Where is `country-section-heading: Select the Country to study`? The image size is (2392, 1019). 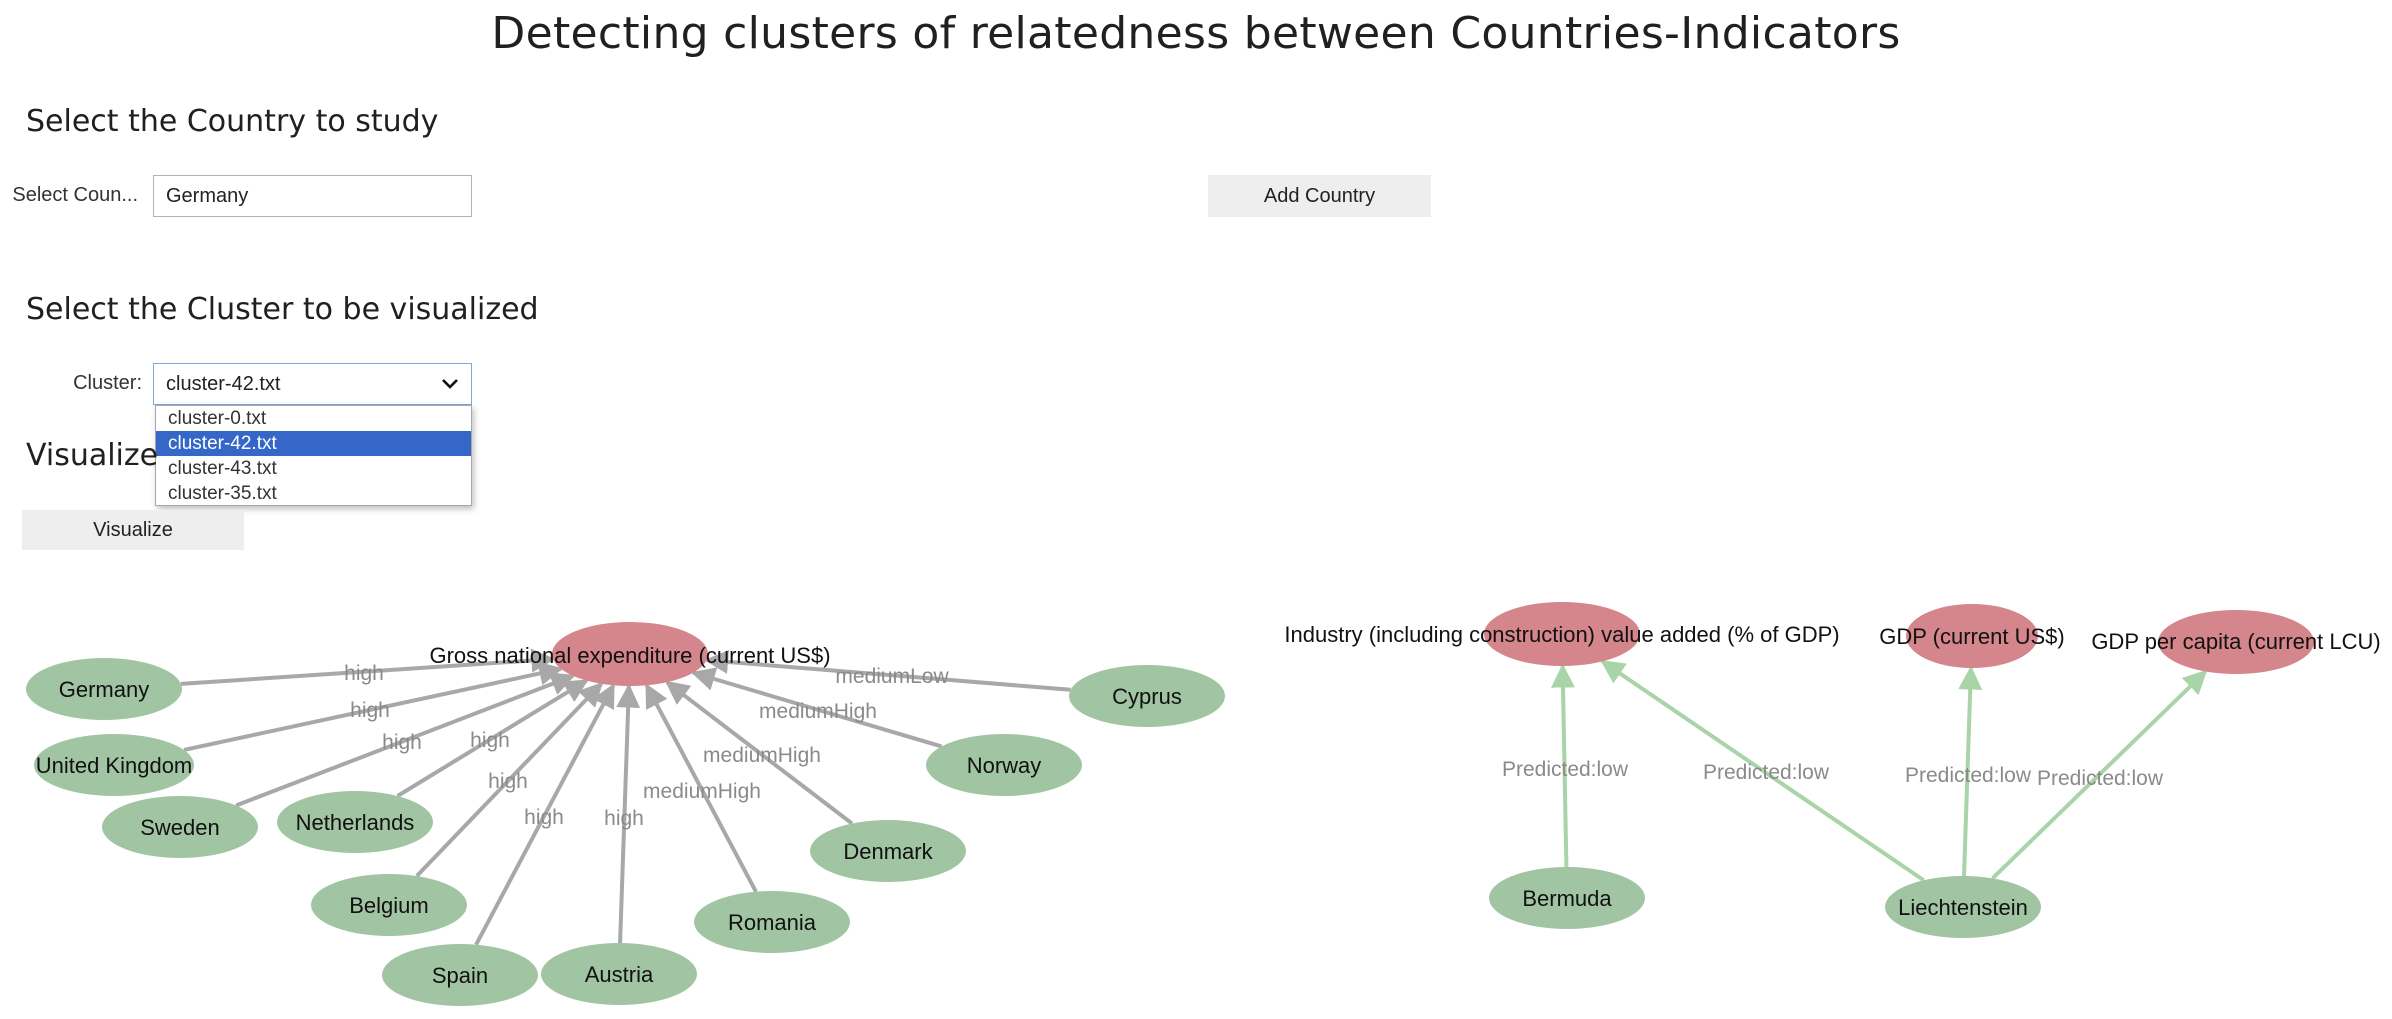 country-section-heading: Select the Country to study is located at coordinates (232, 121).